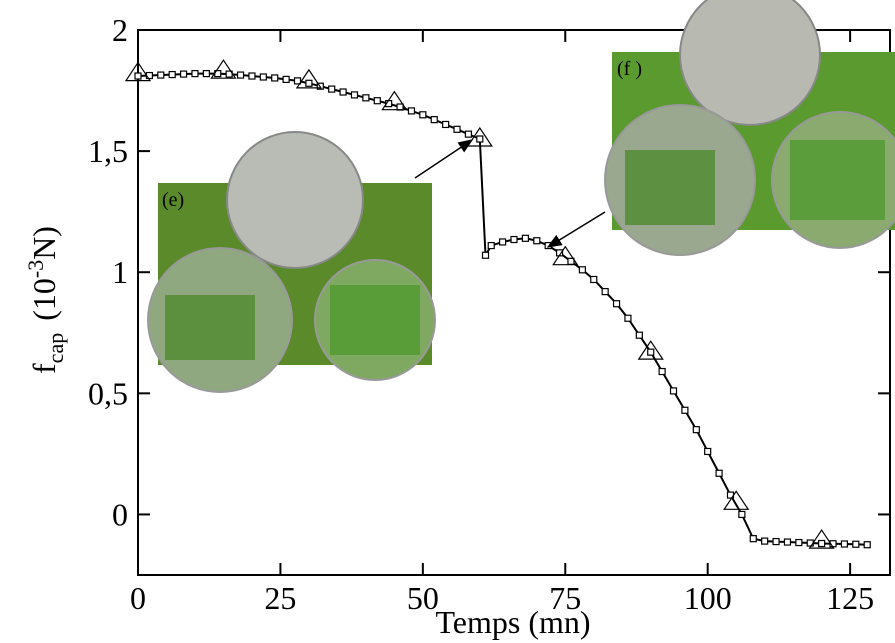 This screenshot has width=895, height=643. I want to click on inset-label: (e), so click(173, 200).